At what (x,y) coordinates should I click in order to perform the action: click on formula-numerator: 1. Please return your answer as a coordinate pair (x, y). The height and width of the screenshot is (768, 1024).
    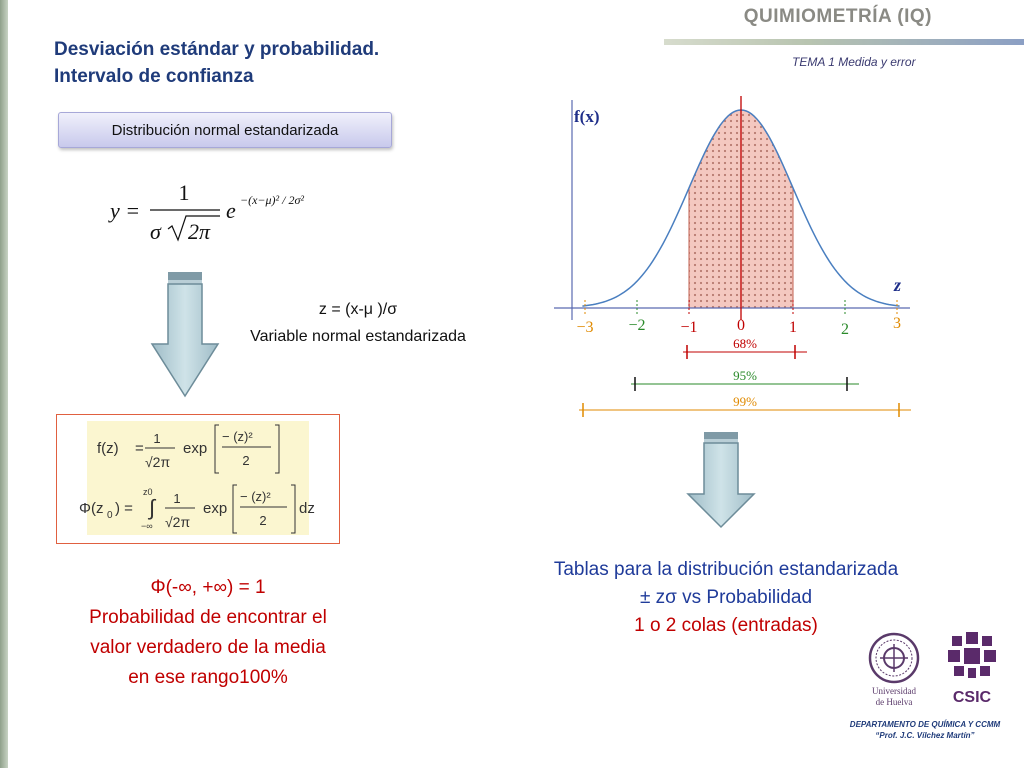
    Looking at the image, I should click on (184, 192).